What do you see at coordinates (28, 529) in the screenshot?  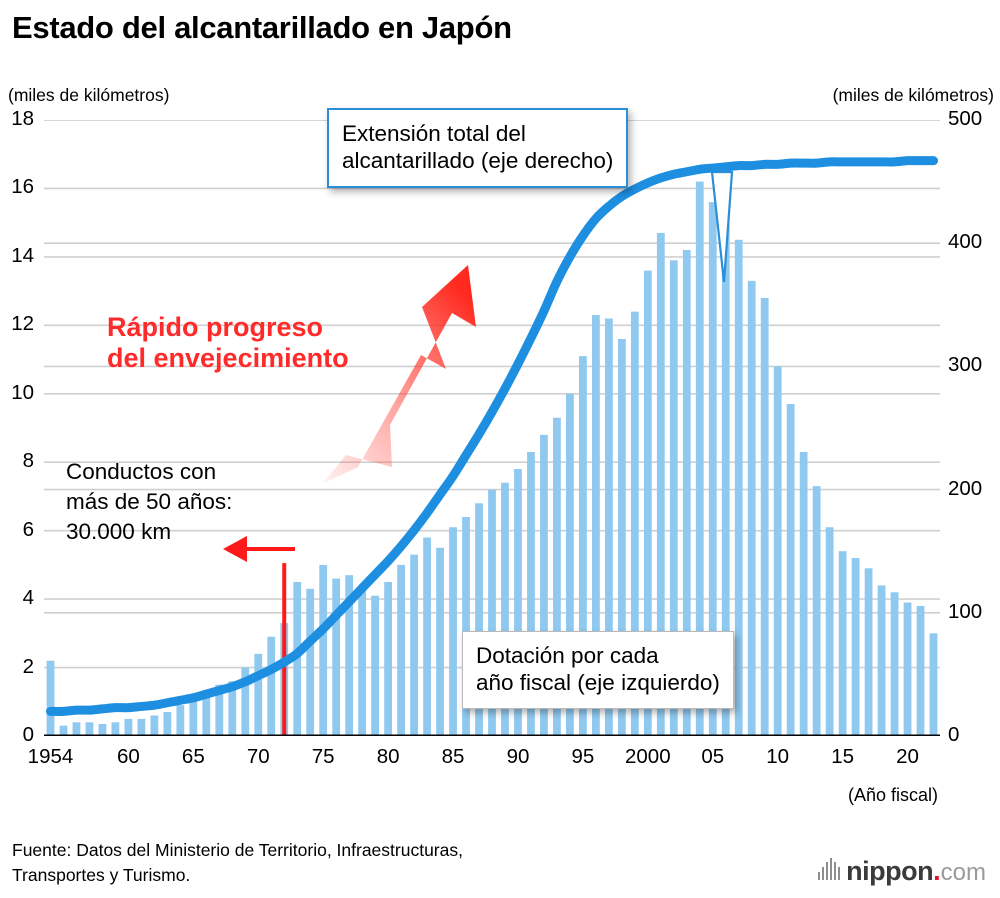 I see `left-axis-tick: 6` at bounding box center [28, 529].